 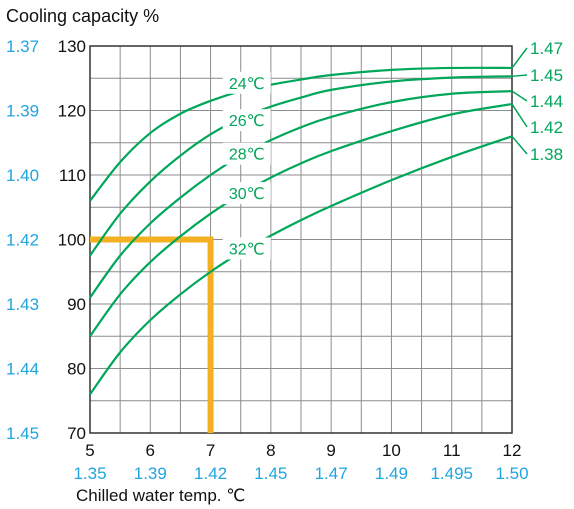 I want to click on x-secondary-label: 1.47, so click(x=331, y=473).